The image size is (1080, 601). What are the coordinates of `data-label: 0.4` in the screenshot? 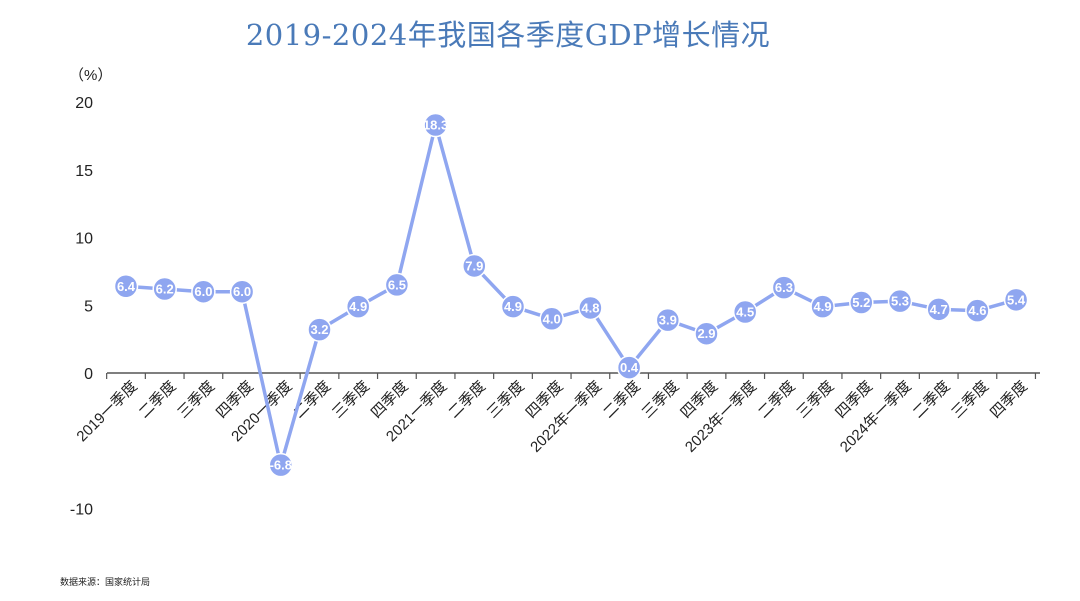 It's located at (629, 367).